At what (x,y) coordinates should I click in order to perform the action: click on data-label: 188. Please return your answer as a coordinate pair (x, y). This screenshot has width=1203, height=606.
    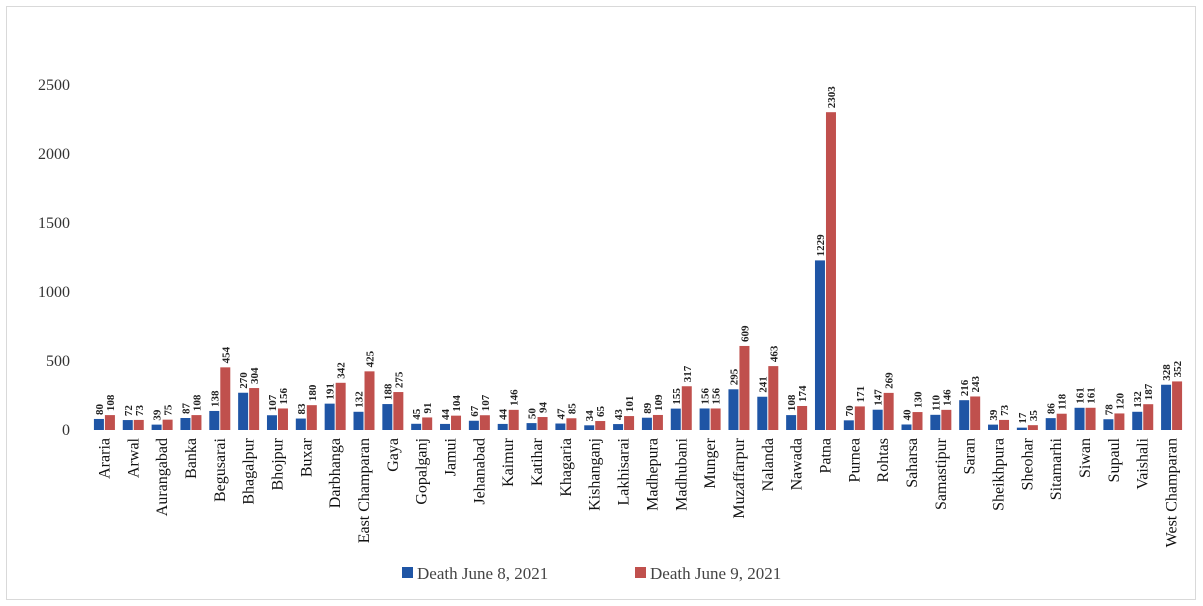
    Looking at the image, I should click on (388, 391).